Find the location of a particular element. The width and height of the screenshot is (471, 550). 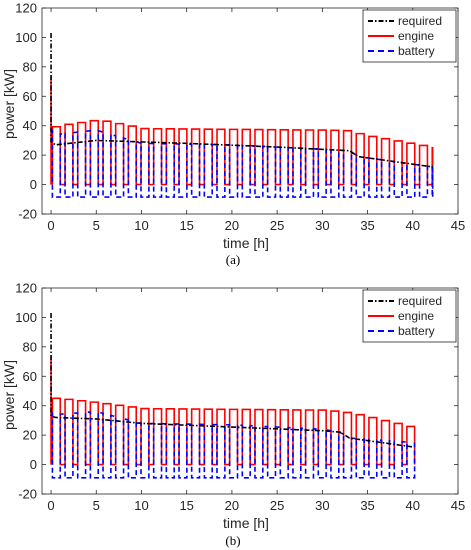

panel-b-series-battery is located at coordinates (233, 445).